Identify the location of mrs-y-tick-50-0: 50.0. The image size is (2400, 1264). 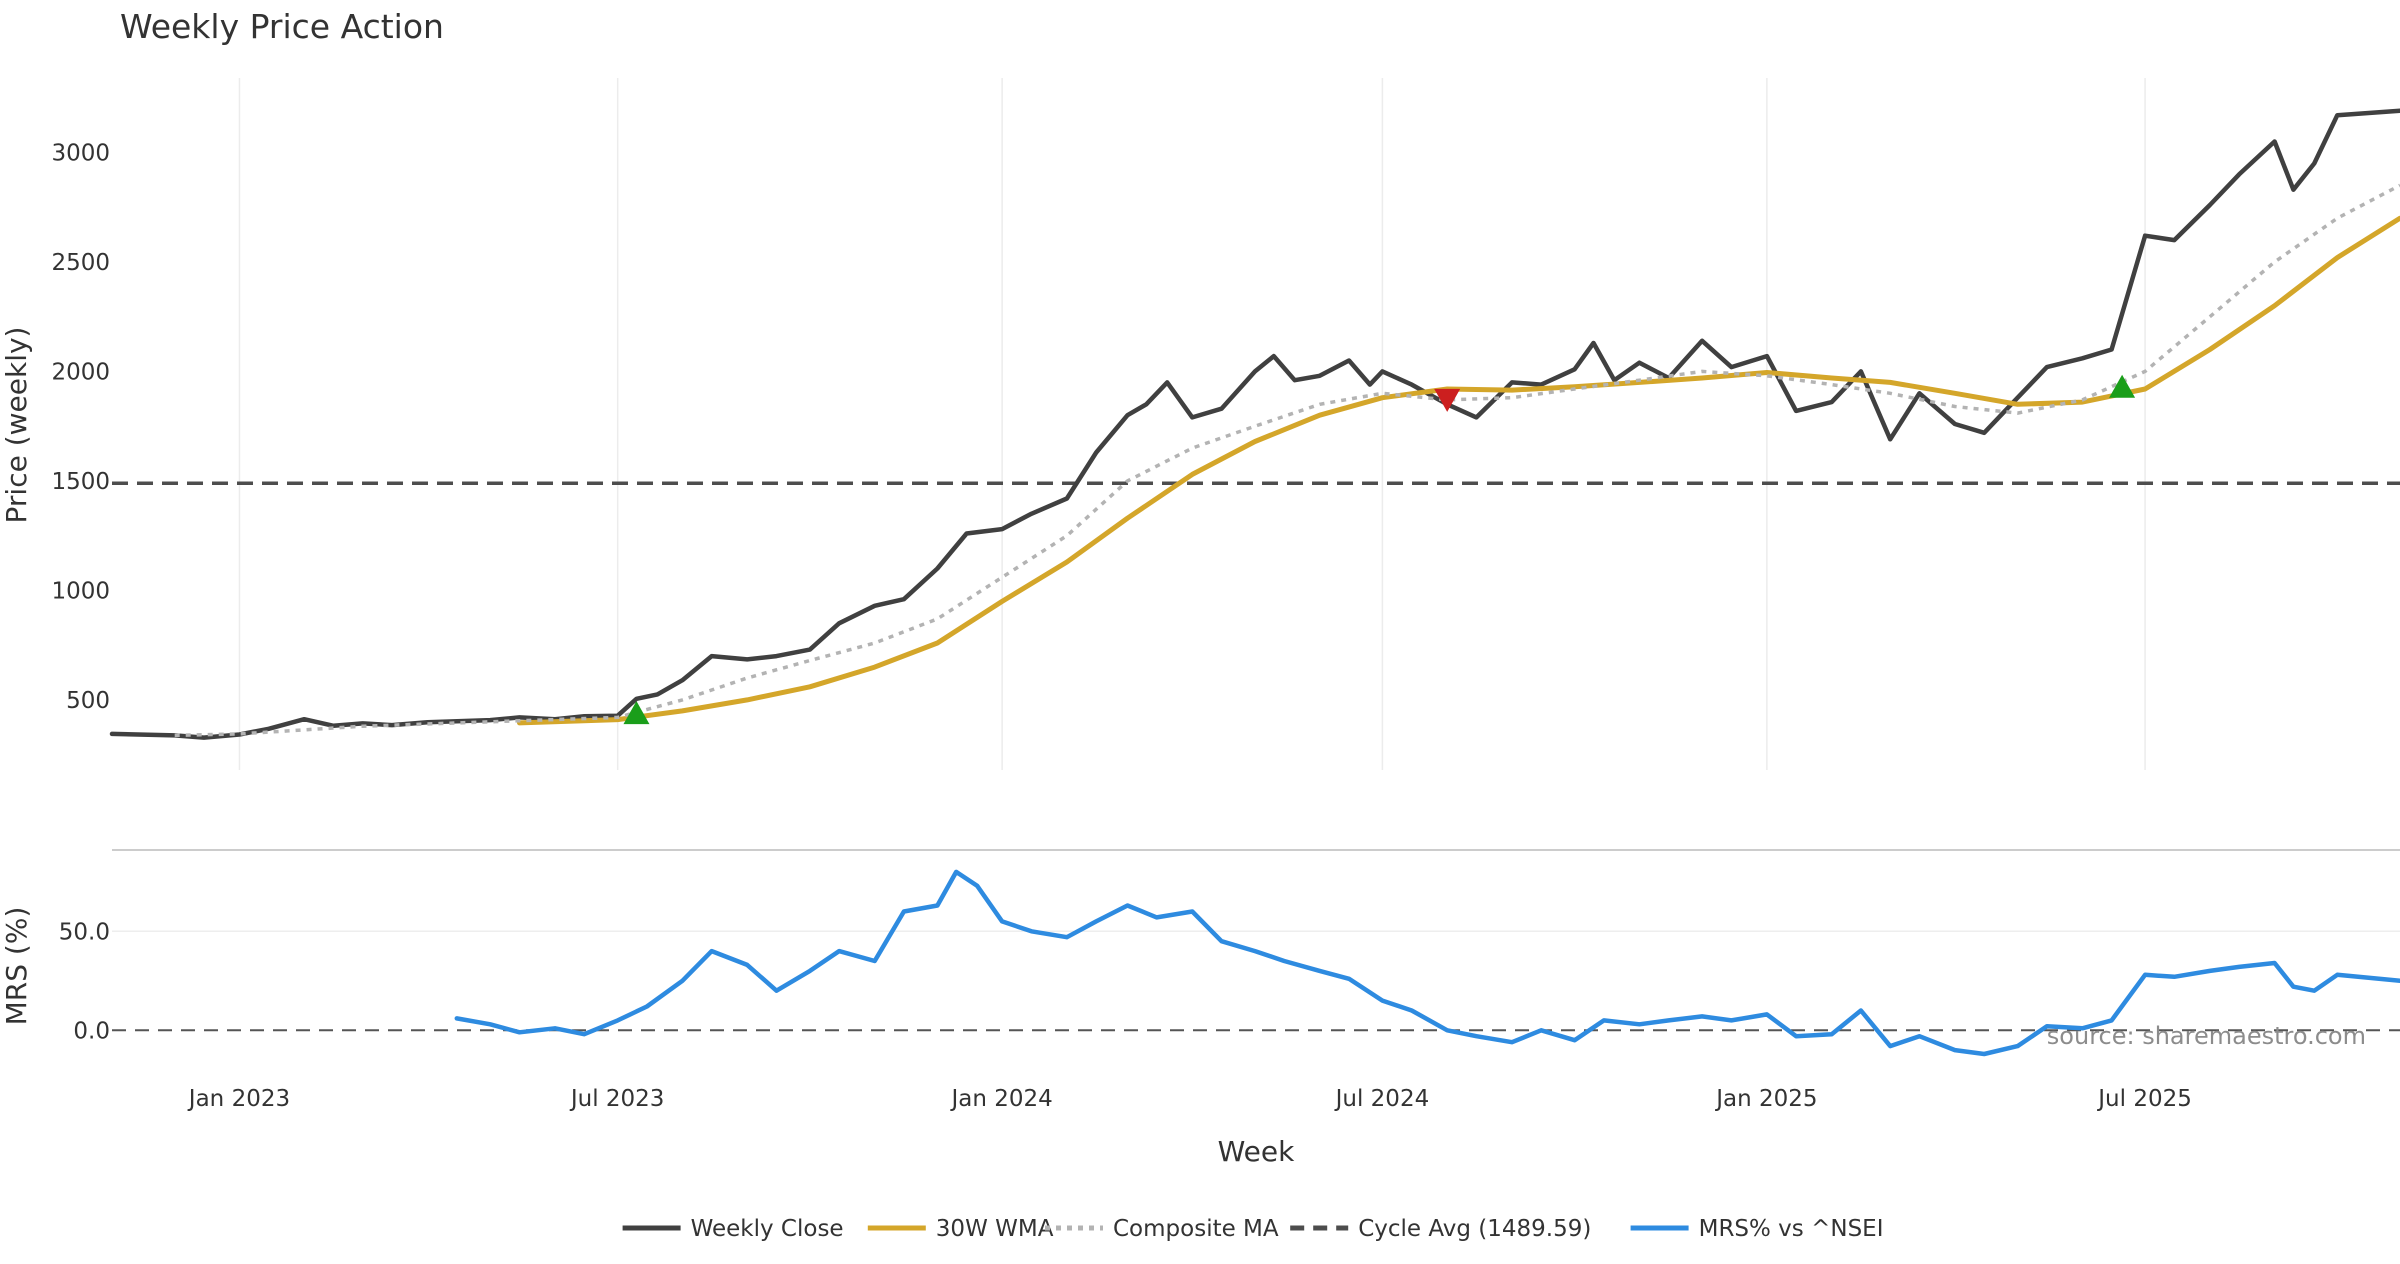
(84, 932).